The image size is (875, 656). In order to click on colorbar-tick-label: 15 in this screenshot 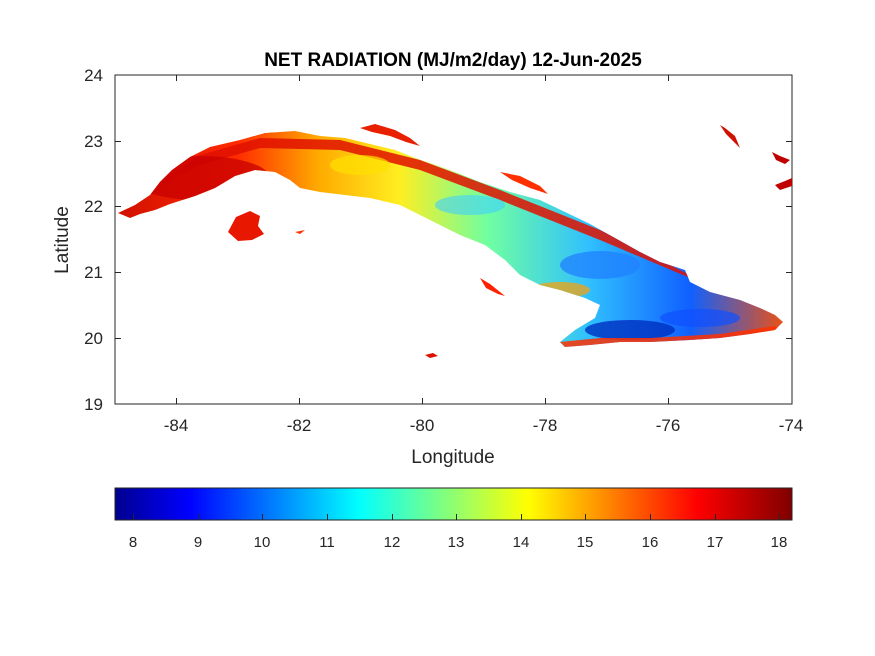, I will do `click(585, 542)`.